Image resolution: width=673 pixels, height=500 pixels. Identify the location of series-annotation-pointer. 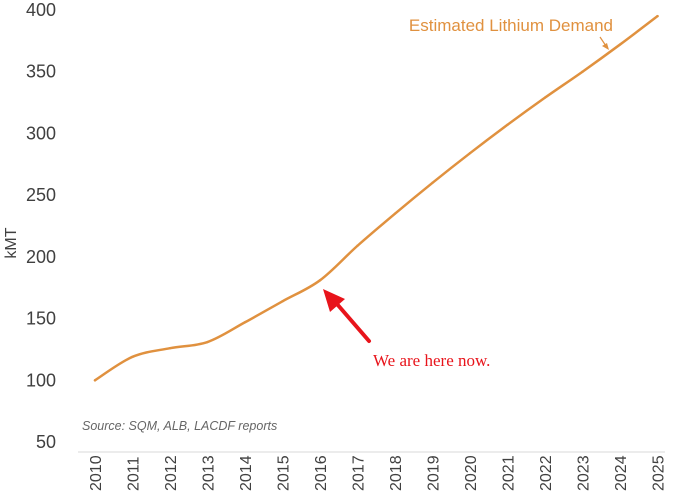
(604, 43).